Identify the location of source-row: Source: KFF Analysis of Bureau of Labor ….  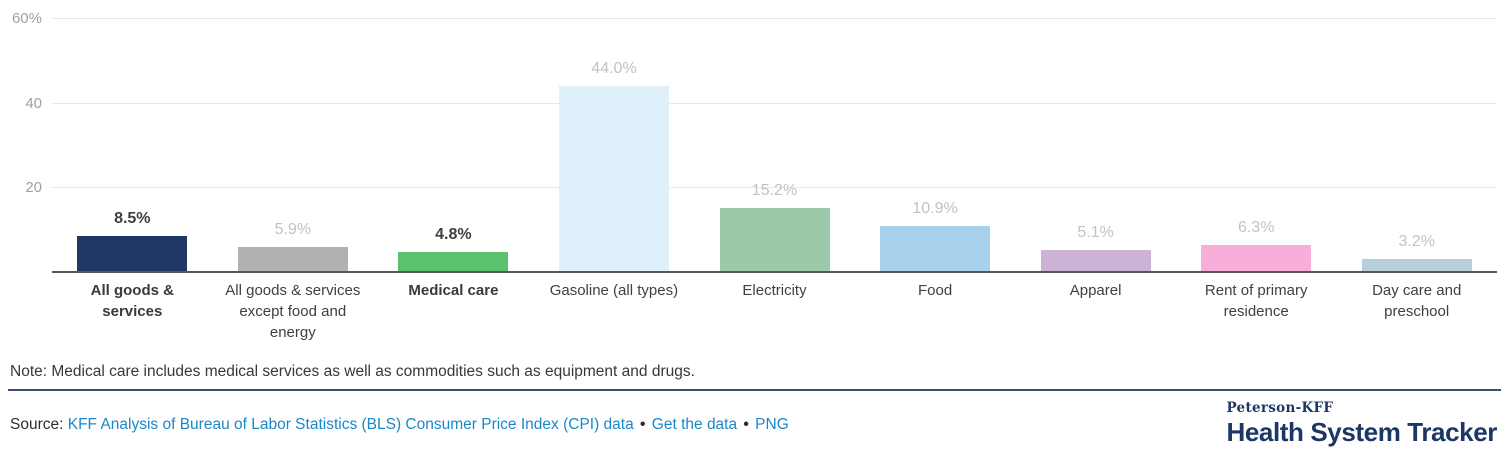
(399, 425).